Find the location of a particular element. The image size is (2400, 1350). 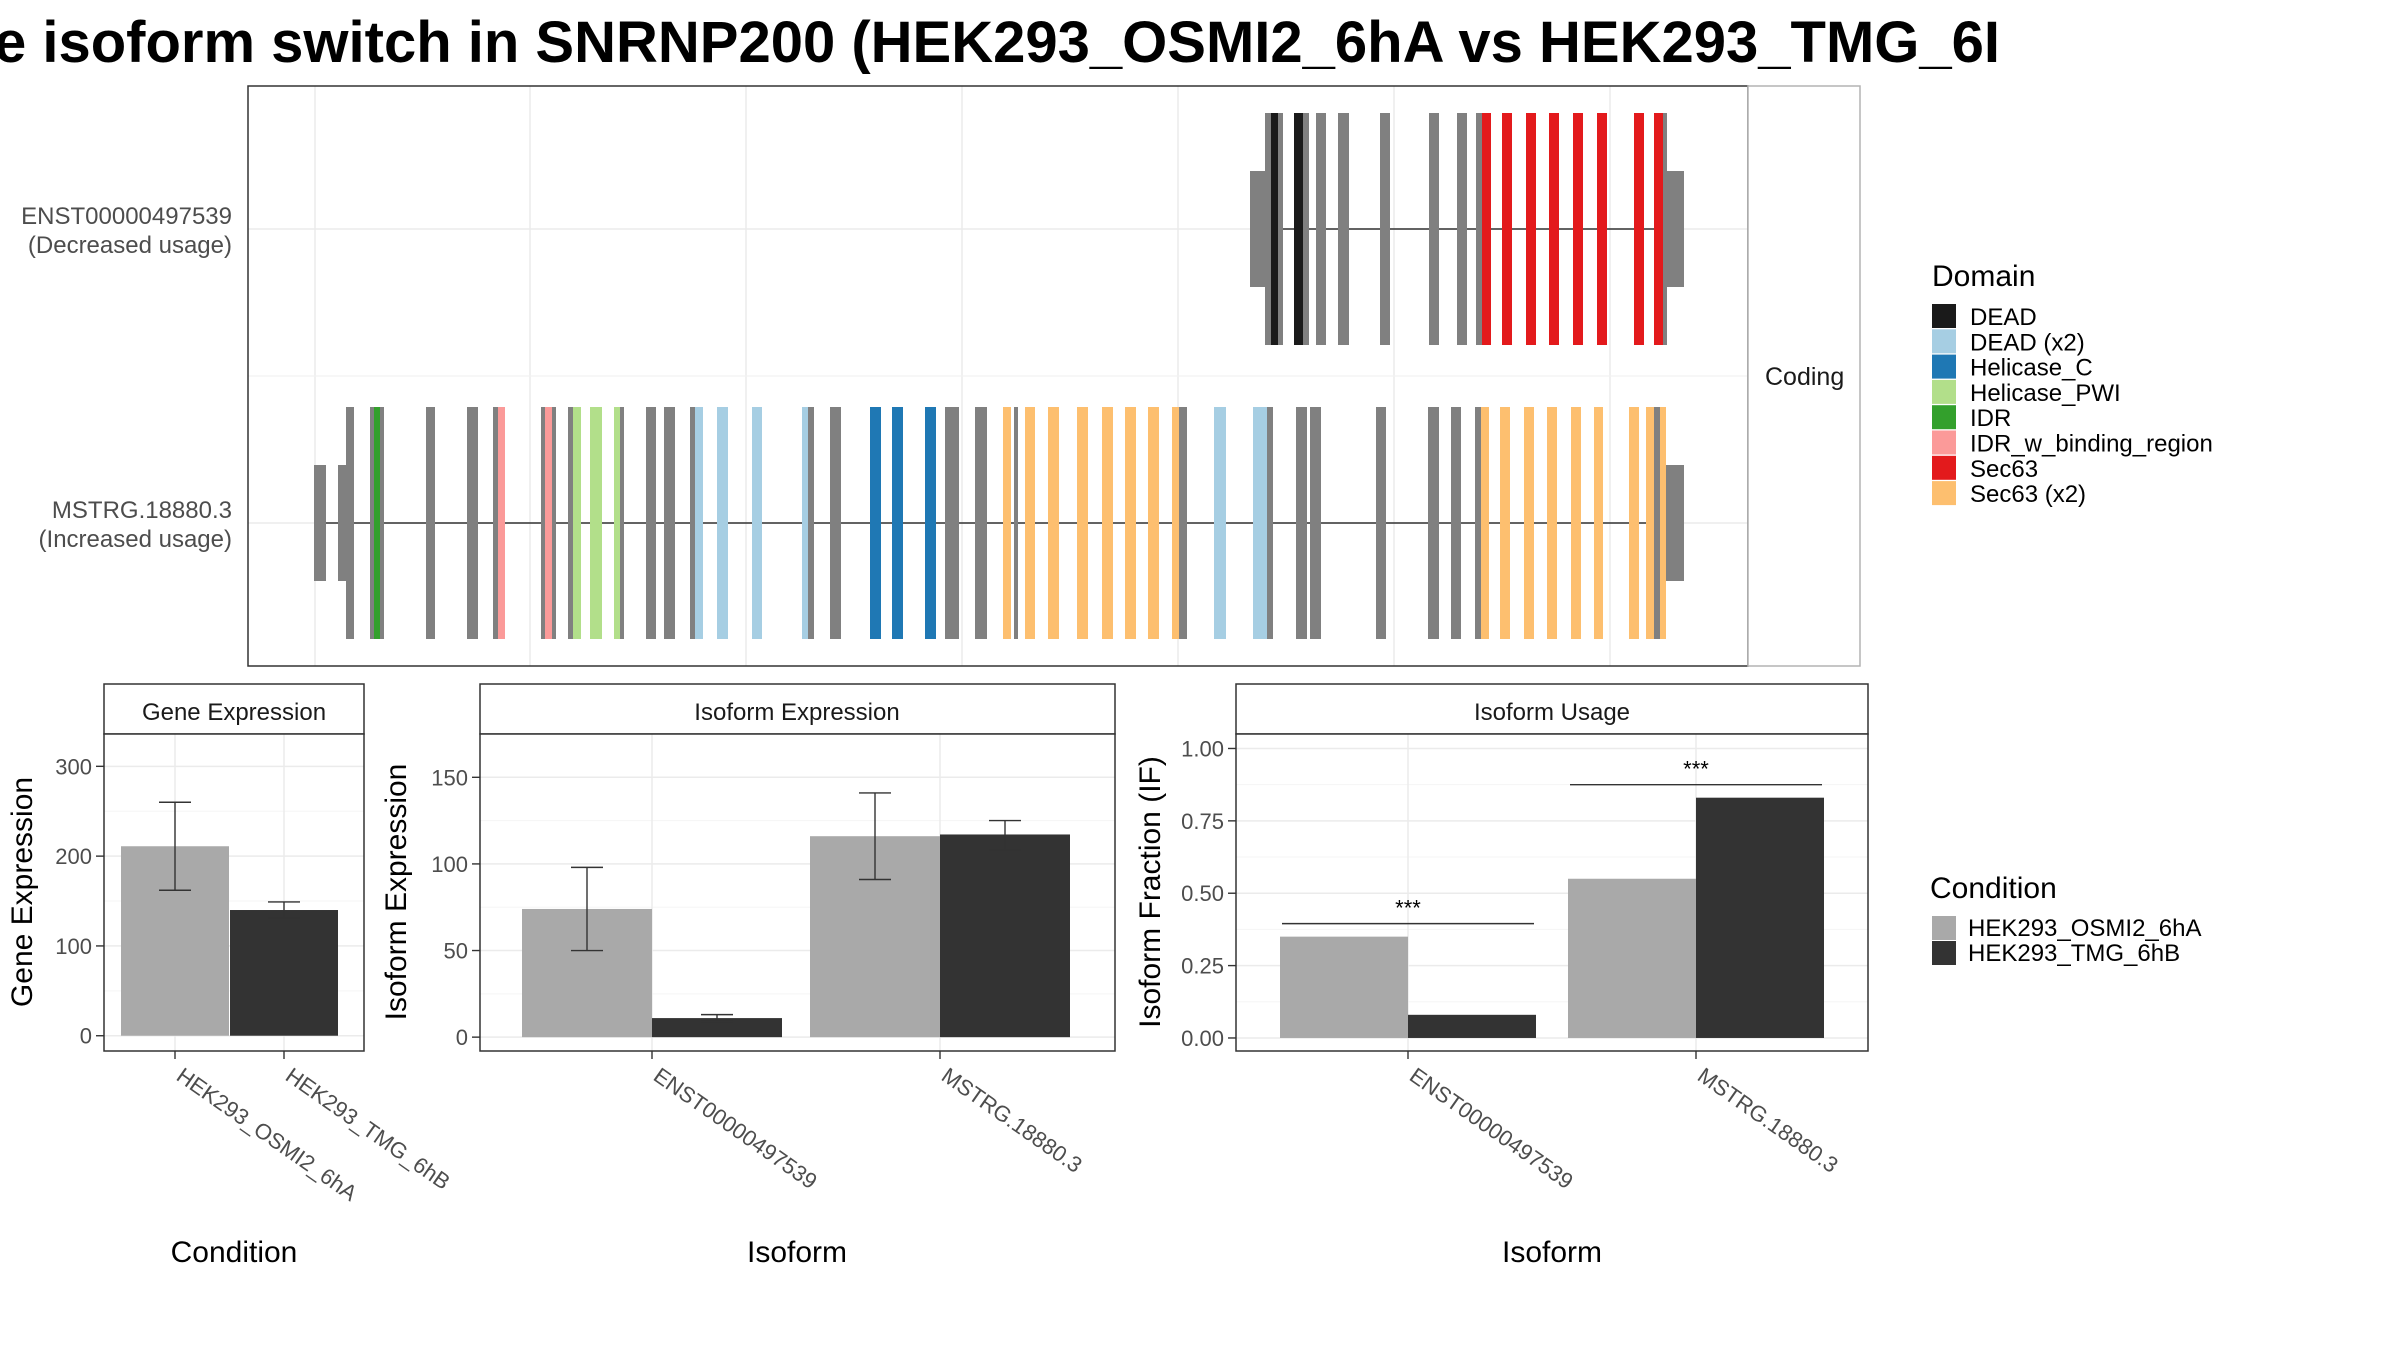

chart-2-sig-label-1: *** is located at coordinates (1696, 769).